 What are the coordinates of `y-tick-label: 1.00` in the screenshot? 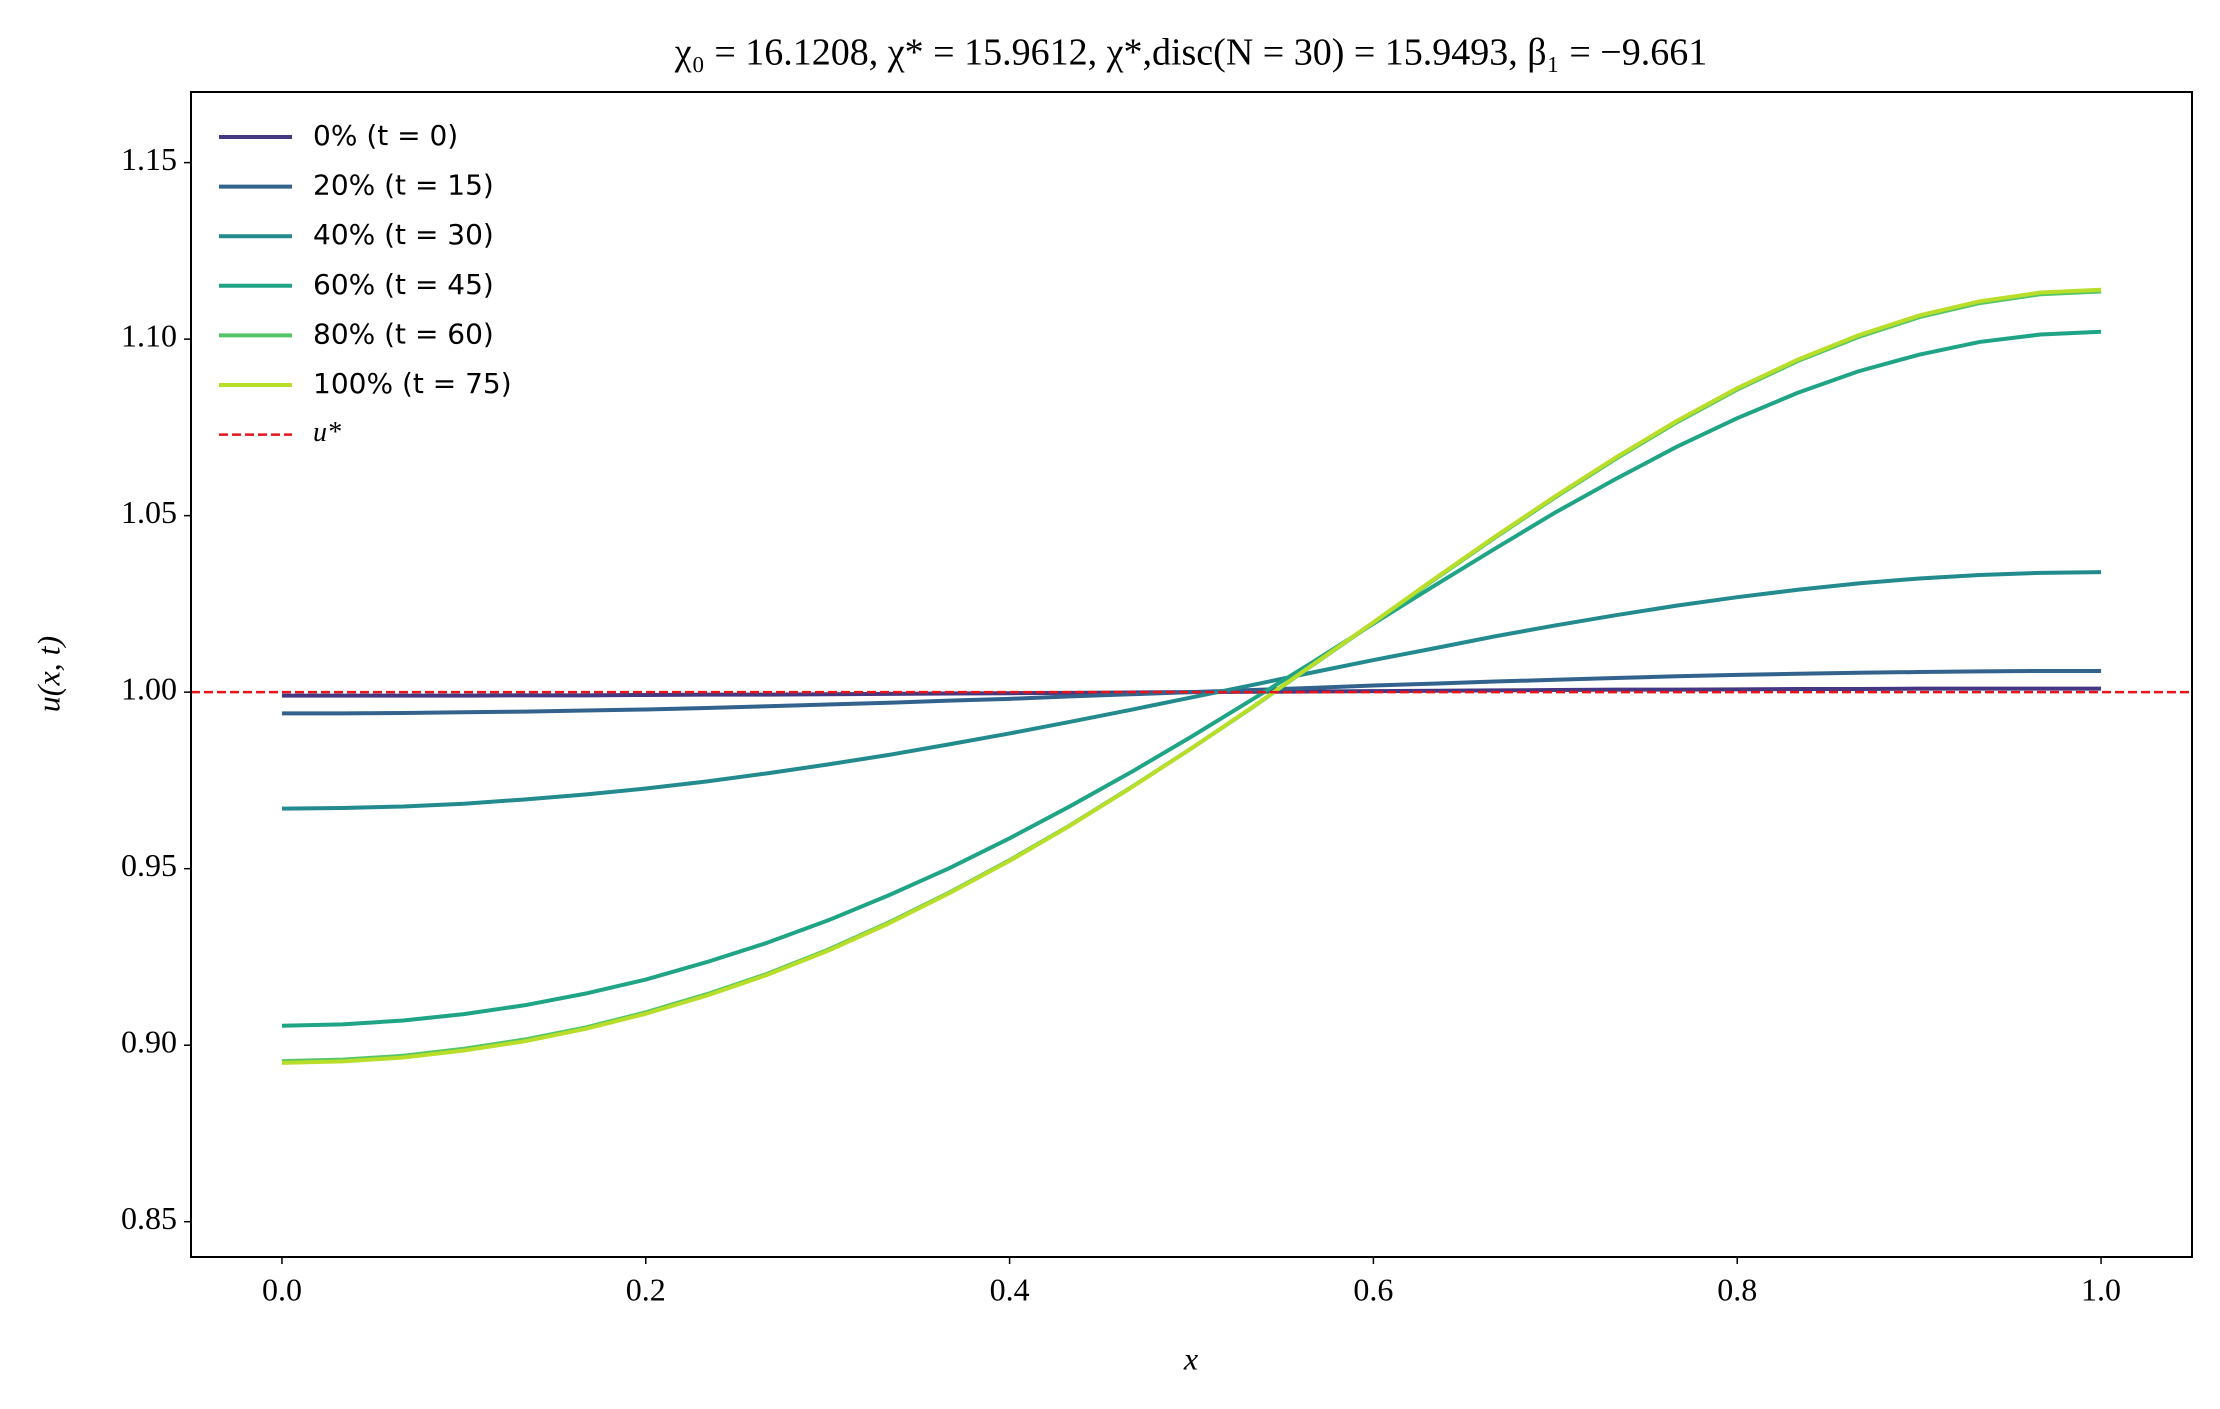 It's located at (149, 688).